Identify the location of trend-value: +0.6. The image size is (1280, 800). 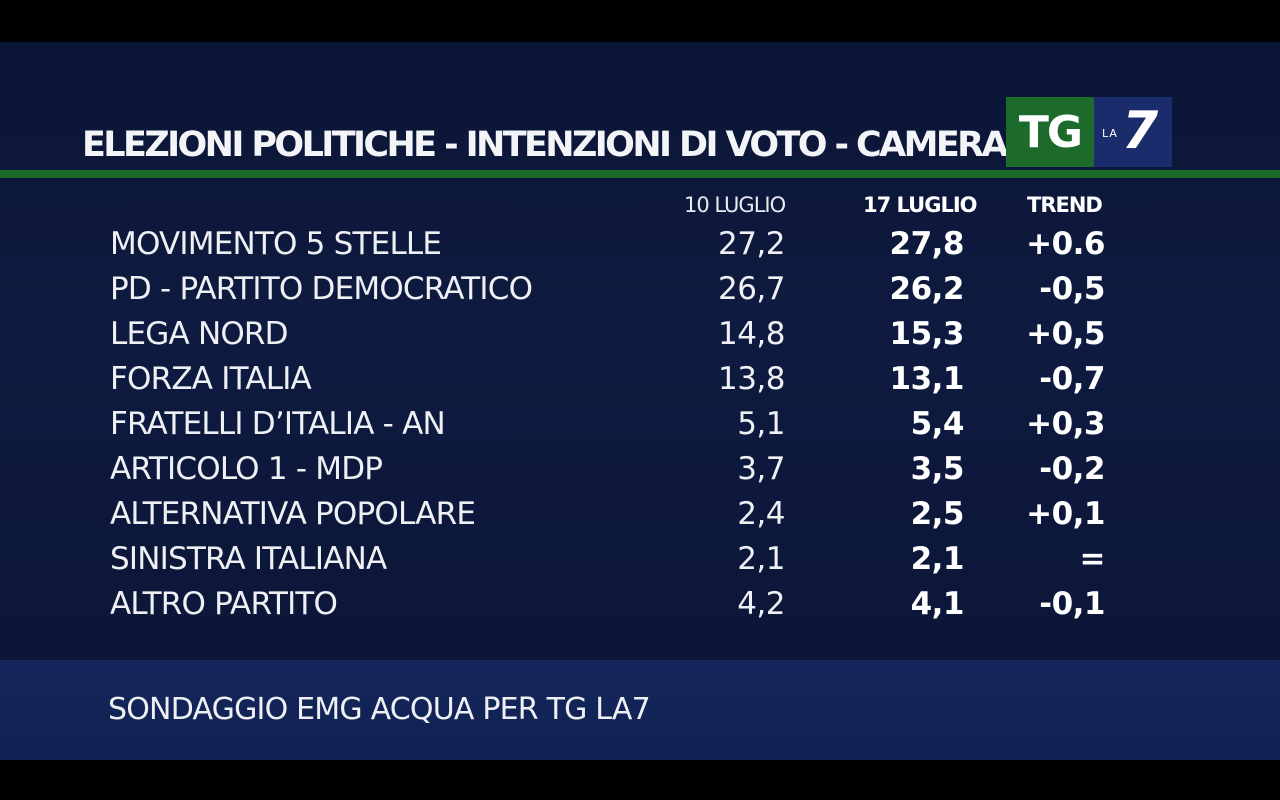
(1065, 244).